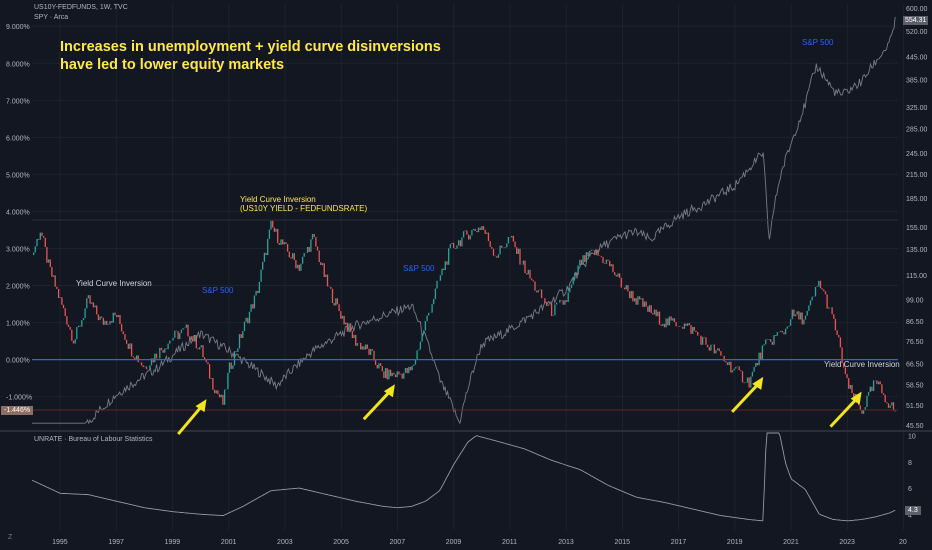 This screenshot has width=932, height=550. I want to click on left-tick-label: 4.000%, so click(18, 212).